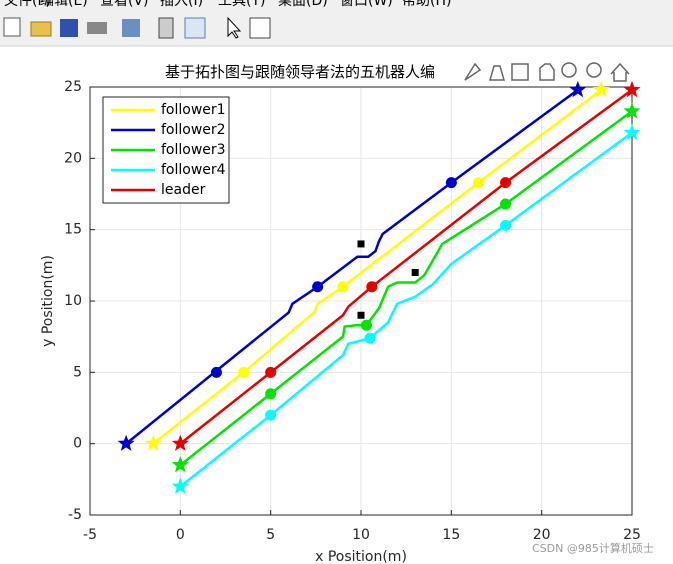  I want to click on window-chrome, so click(336, 23).